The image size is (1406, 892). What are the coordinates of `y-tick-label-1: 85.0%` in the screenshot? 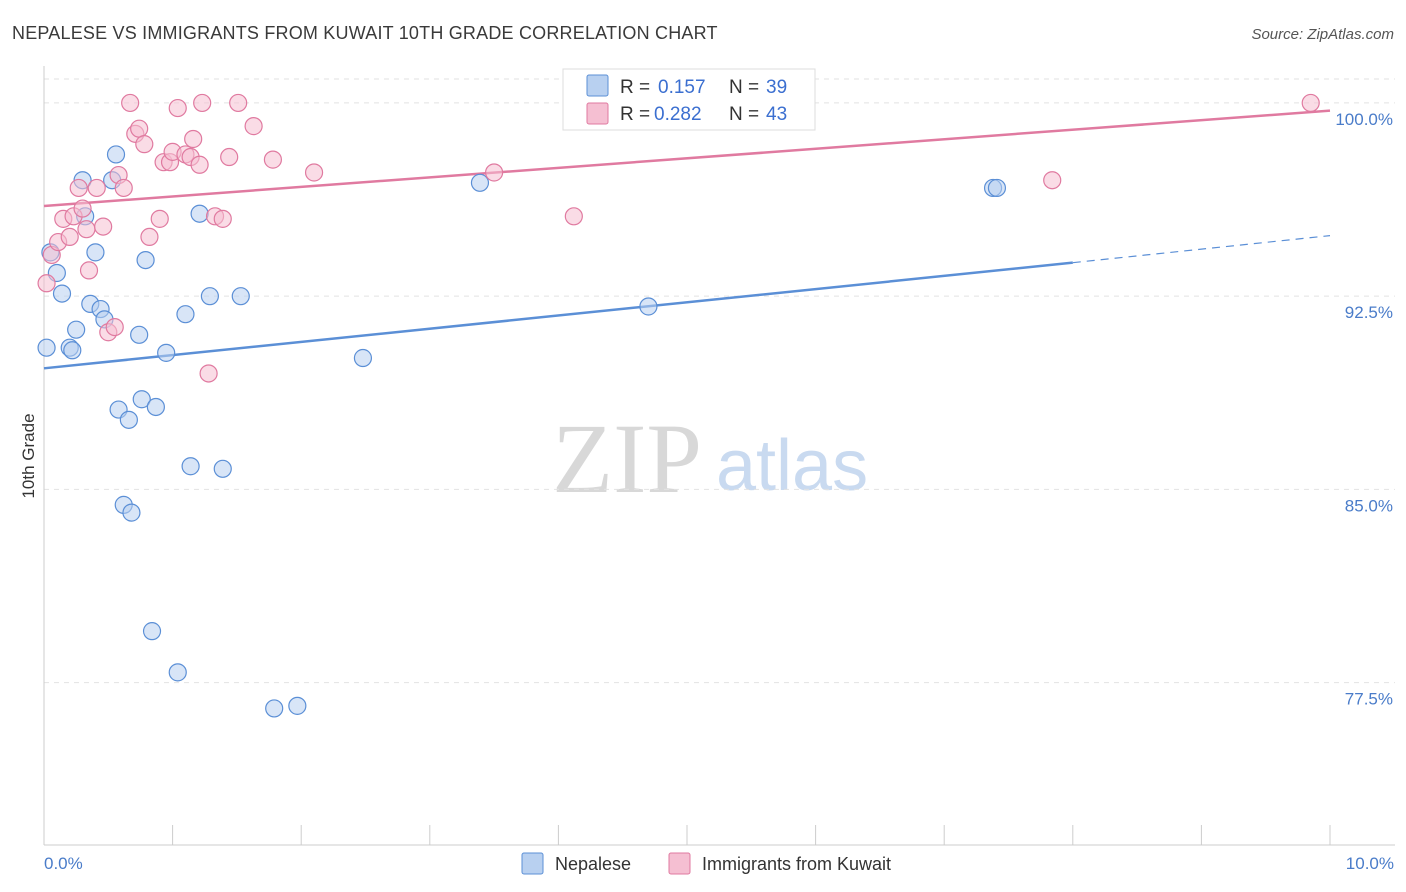 It's located at (1369, 505).